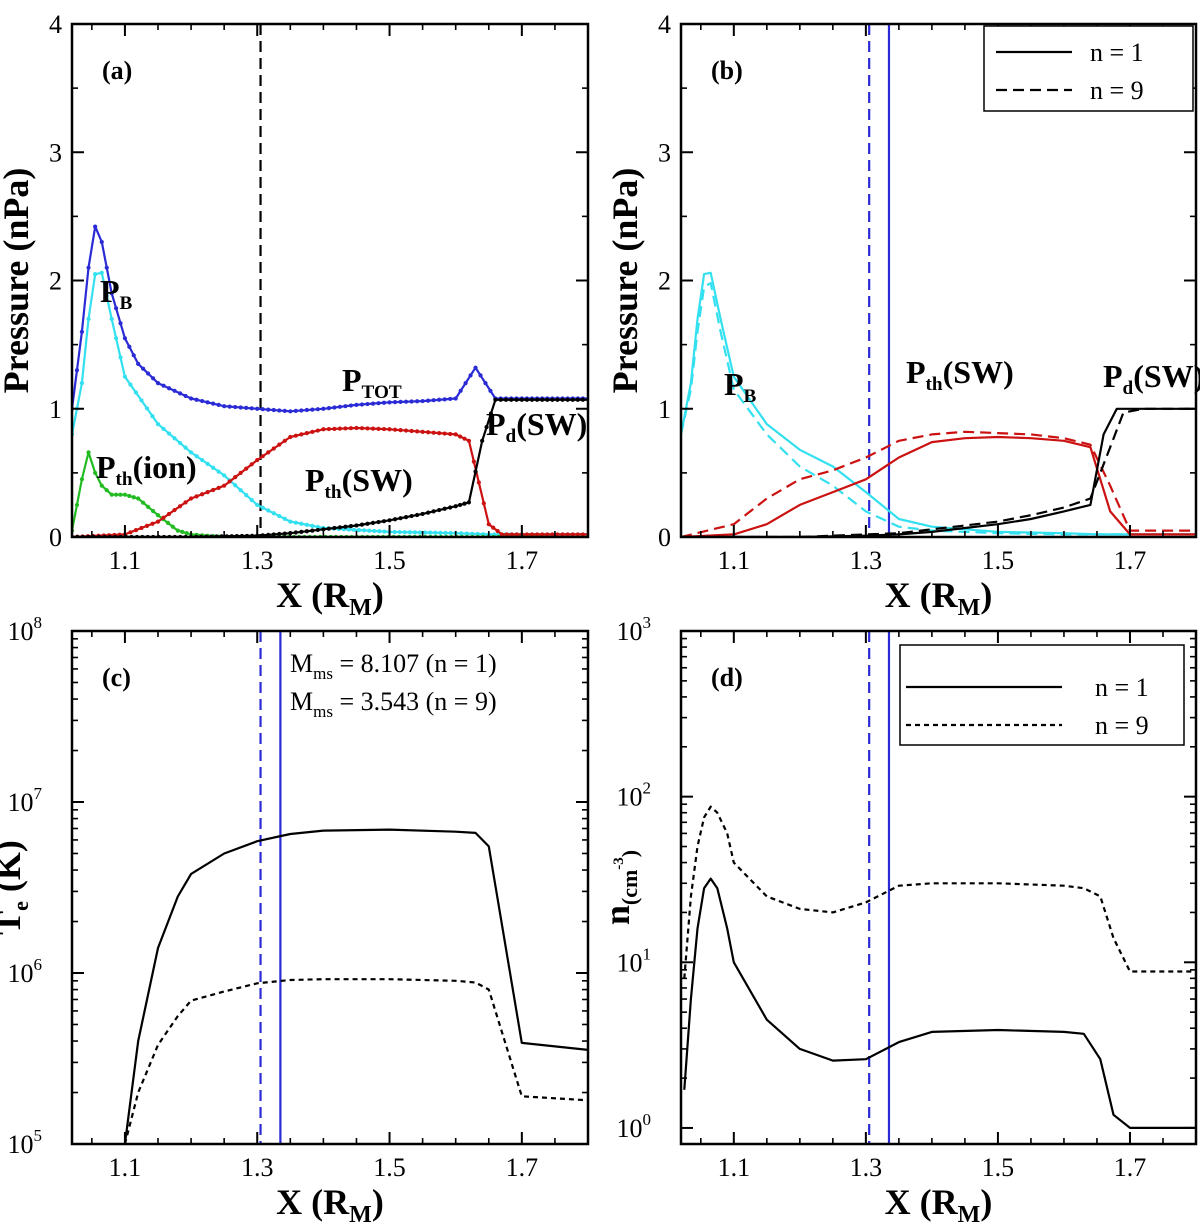 This screenshot has height=1228, width=1200. What do you see at coordinates (934, 384) in the screenshot?
I see `annotation-1-sub: th` at bounding box center [934, 384].